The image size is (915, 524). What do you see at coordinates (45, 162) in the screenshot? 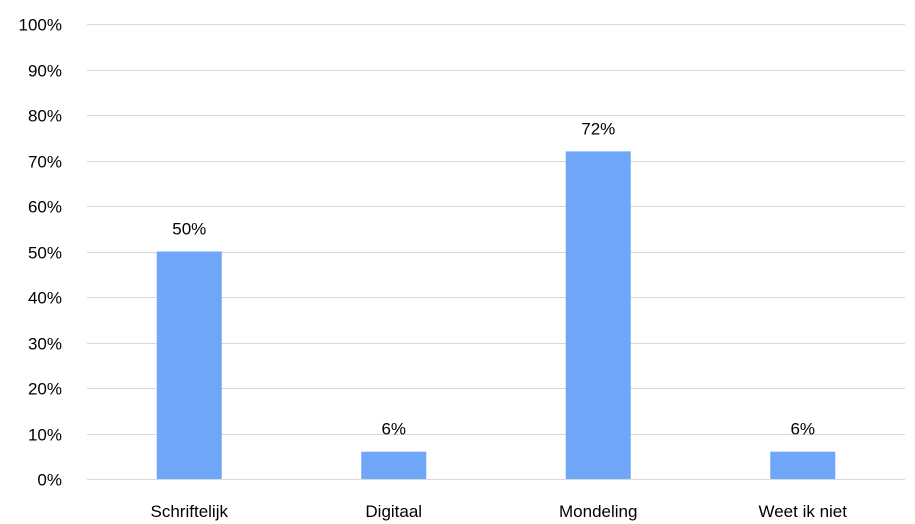
I see `y-tick-label: 70%` at bounding box center [45, 162].